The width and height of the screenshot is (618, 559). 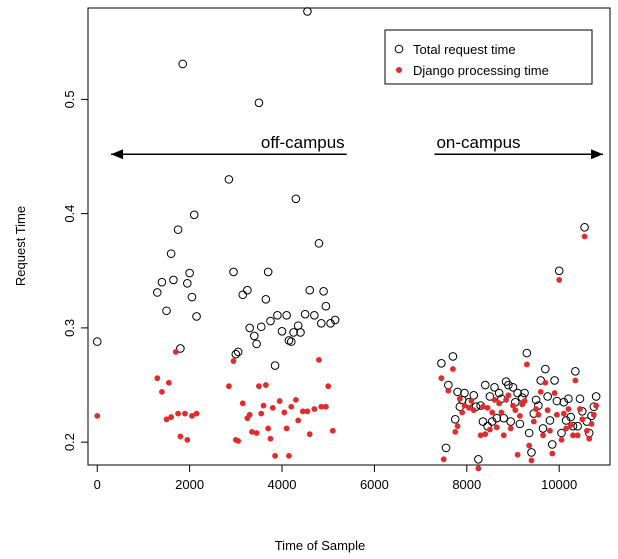 I want to click on x-axis-title: Time of Sample, so click(x=320, y=545).